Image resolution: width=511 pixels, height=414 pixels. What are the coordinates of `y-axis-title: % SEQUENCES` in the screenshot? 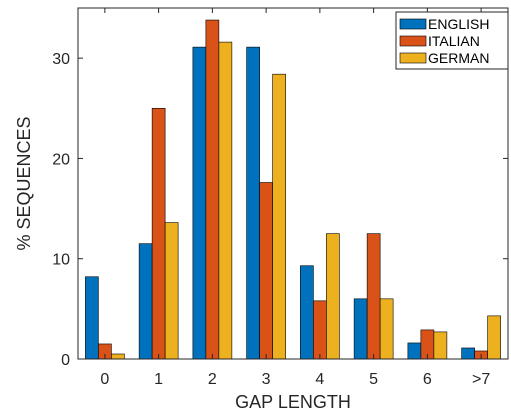 It's located at (24, 183).